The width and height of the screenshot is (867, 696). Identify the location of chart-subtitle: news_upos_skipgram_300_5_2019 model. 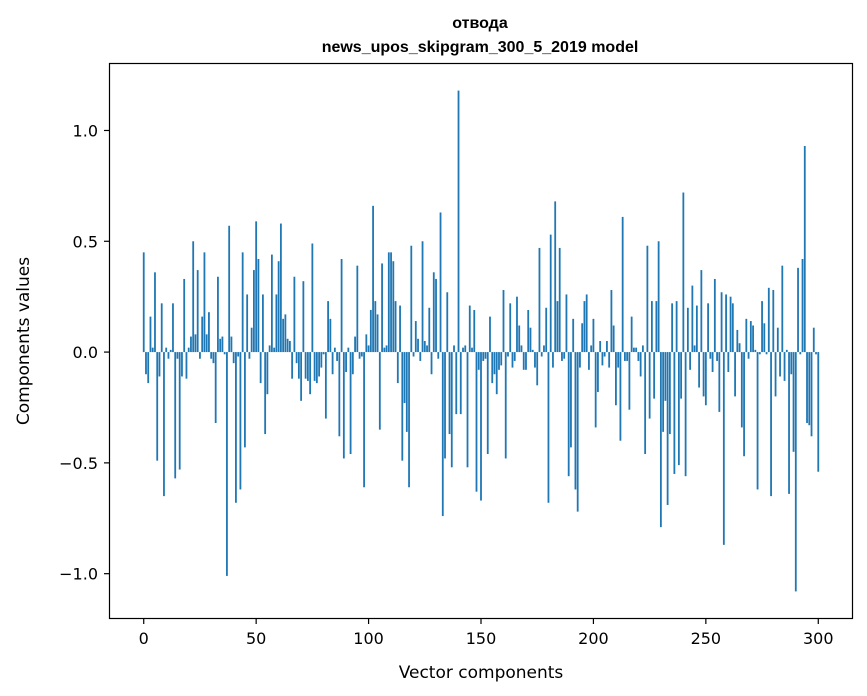
(480, 47).